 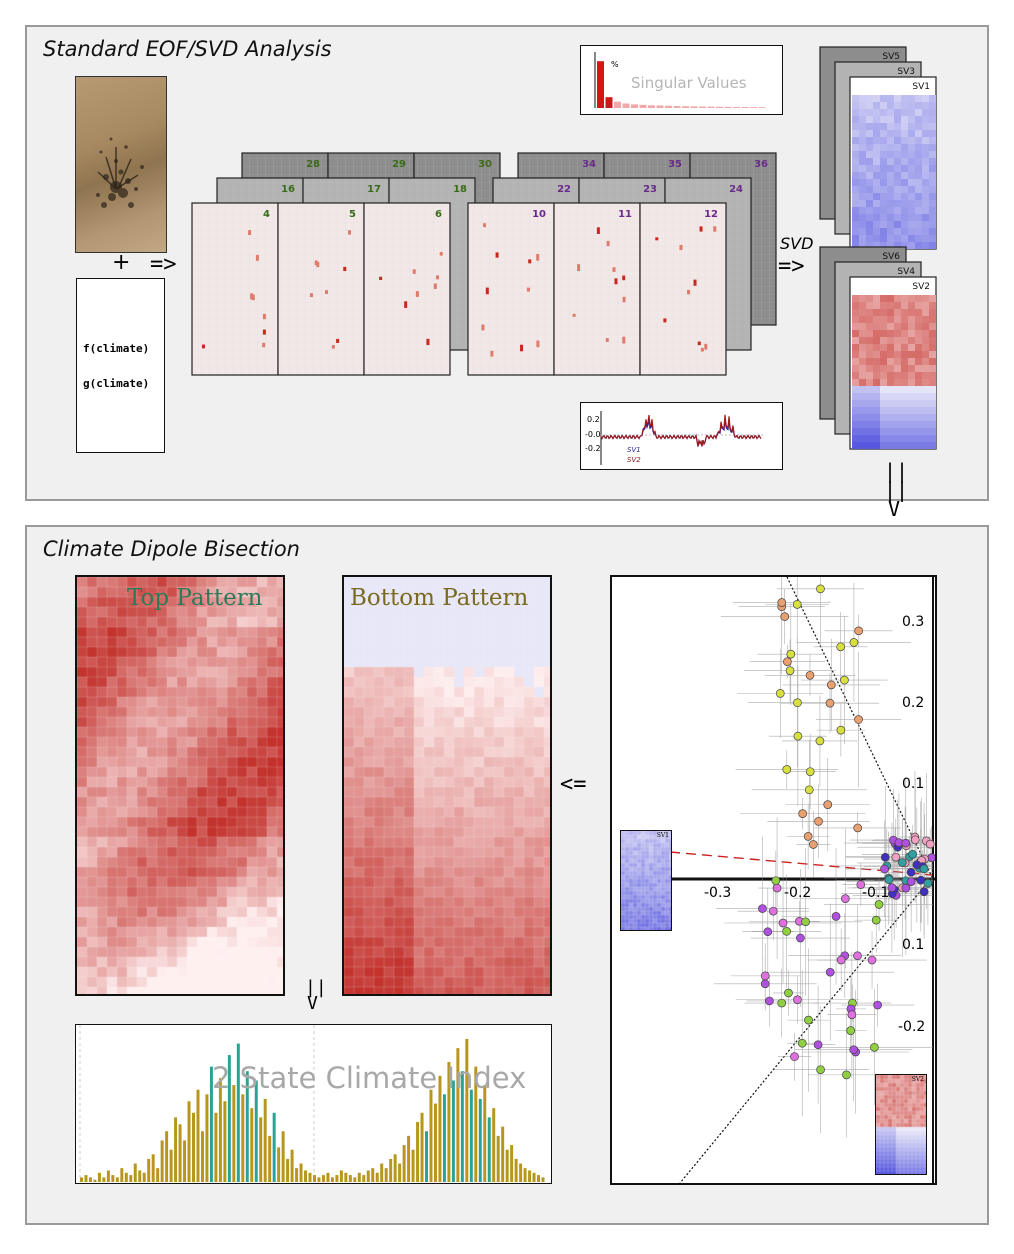 What do you see at coordinates (589, 164) in the screenshot?
I see `grid-card-34-label: 34` at bounding box center [589, 164].